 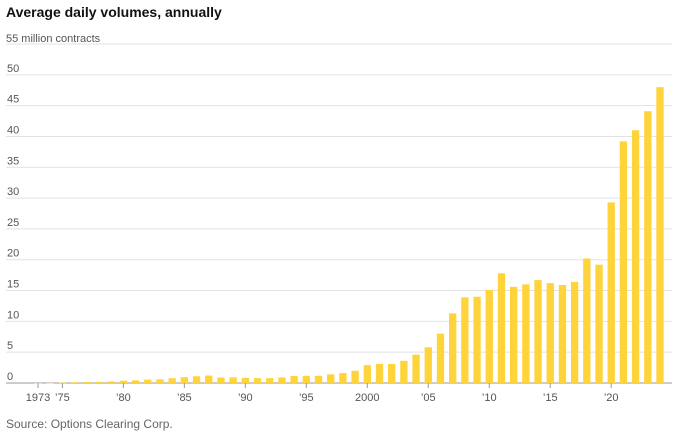 I want to click on x-tick-label: ’15, so click(x=550, y=398).